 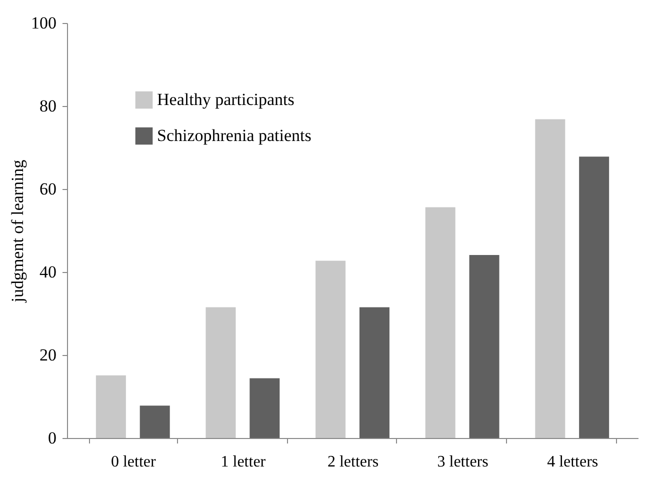 What do you see at coordinates (225, 99) in the screenshot?
I see `legend-label: Healthy participants` at bounding box center [225, 99].